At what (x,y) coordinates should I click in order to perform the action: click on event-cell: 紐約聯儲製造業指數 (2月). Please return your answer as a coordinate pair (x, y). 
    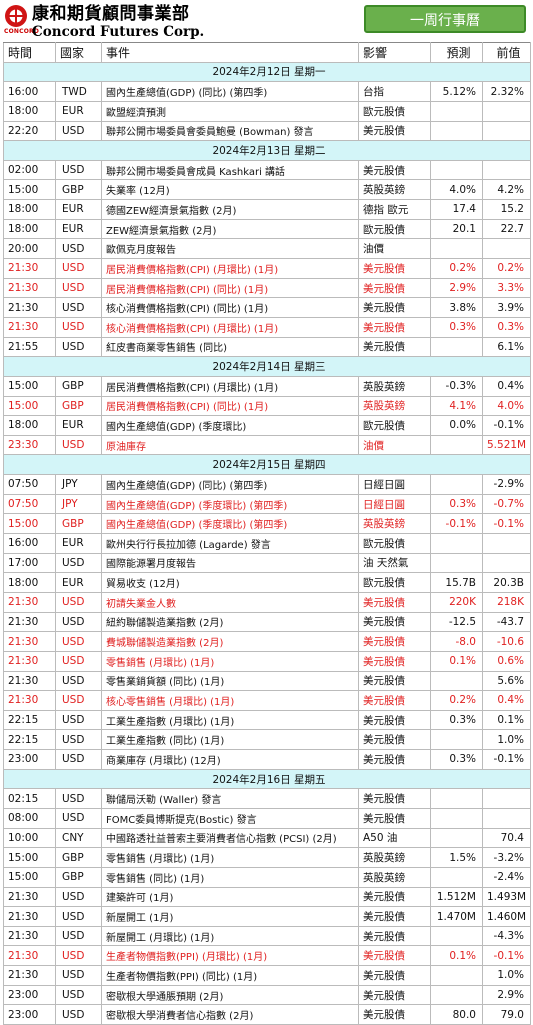
    Looking at the image, I should click on (230, 622).